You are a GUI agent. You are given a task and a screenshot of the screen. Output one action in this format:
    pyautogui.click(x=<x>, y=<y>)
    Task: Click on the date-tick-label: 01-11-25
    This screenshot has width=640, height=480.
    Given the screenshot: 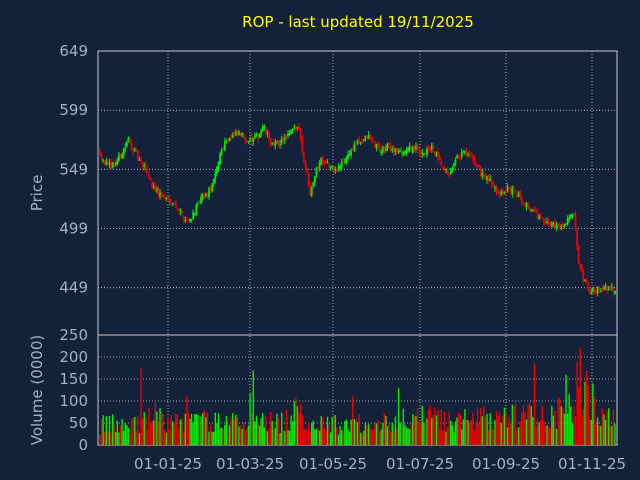 What is the action you would take?
    pyautogui.click(x=592, y=464)
    